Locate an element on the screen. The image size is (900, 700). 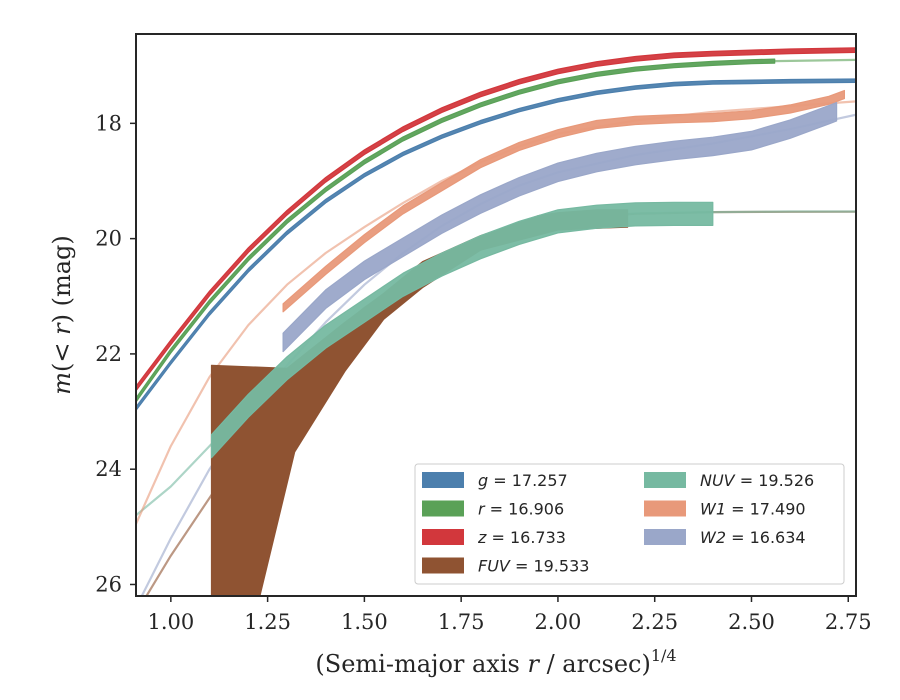
legend-label: FUV = 19.533 is located at coordinates (533, 566).